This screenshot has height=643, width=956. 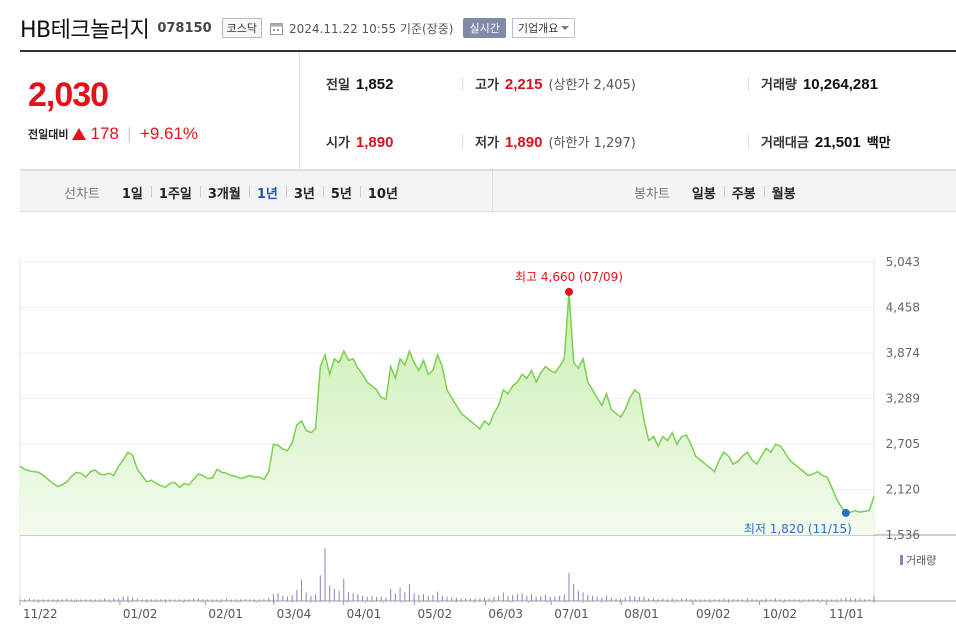 I want to click on y-tick-label: 2,705, so click(x=903, y=444).